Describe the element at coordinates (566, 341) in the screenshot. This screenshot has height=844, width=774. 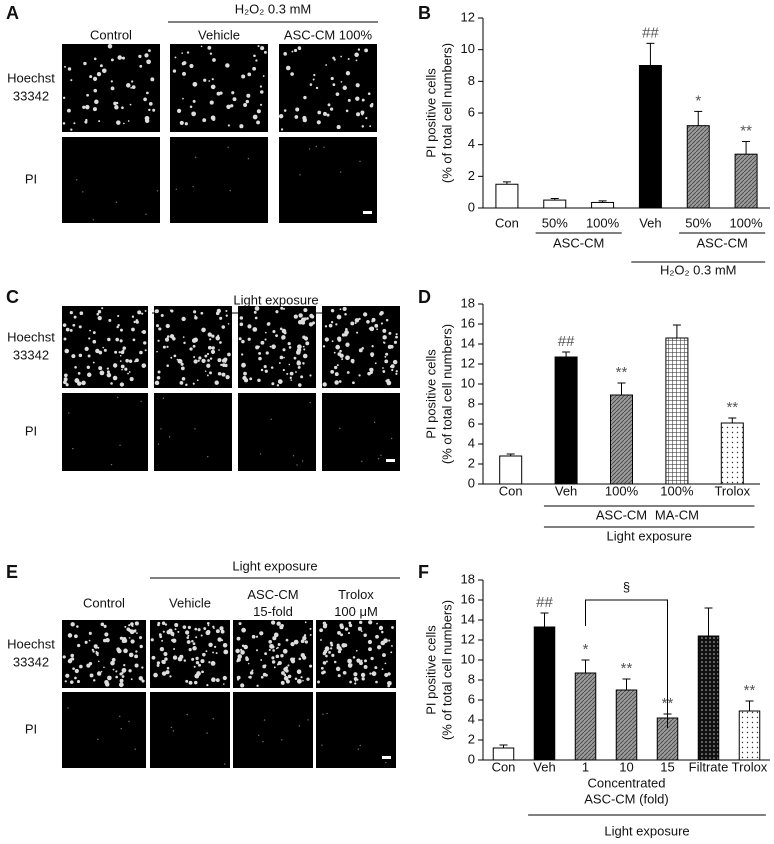
I see `significance: ##` at that location.